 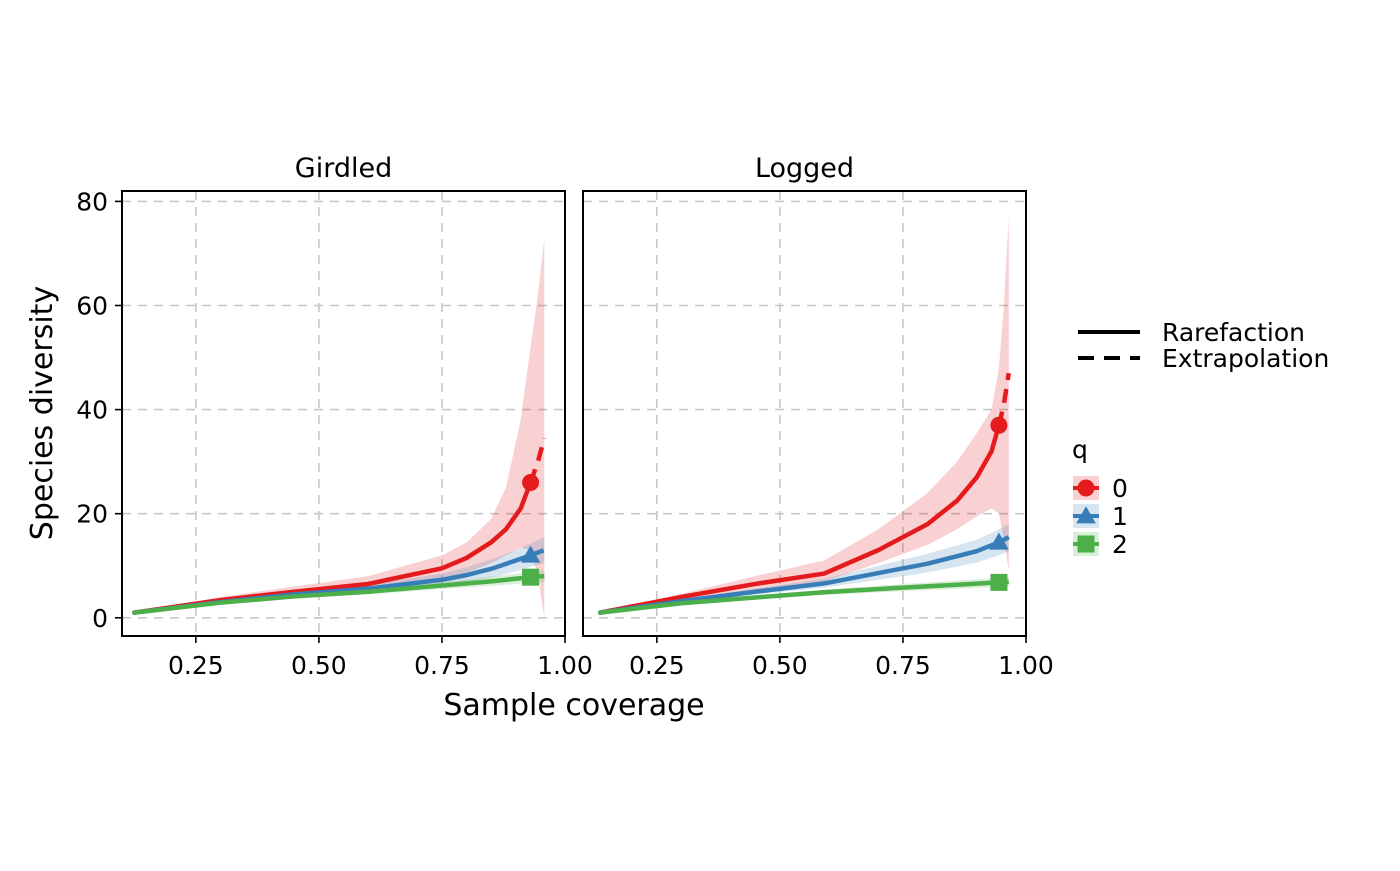 I want to click on ci-band-q1, so click(x=804, y=568).